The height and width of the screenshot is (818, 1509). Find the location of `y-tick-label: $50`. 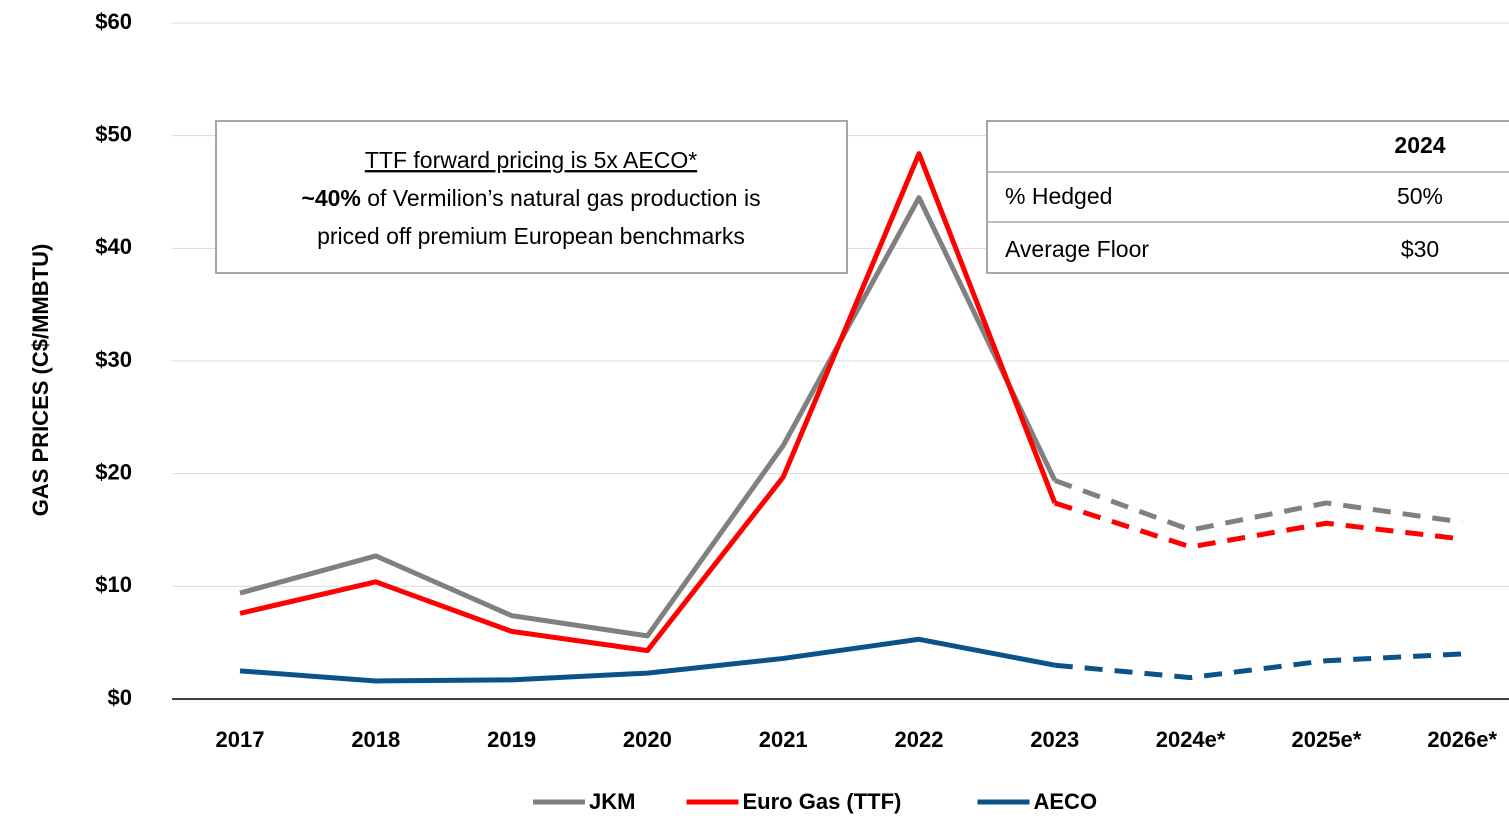

y-tick-label: $50 is located at coordinates (113, 133).